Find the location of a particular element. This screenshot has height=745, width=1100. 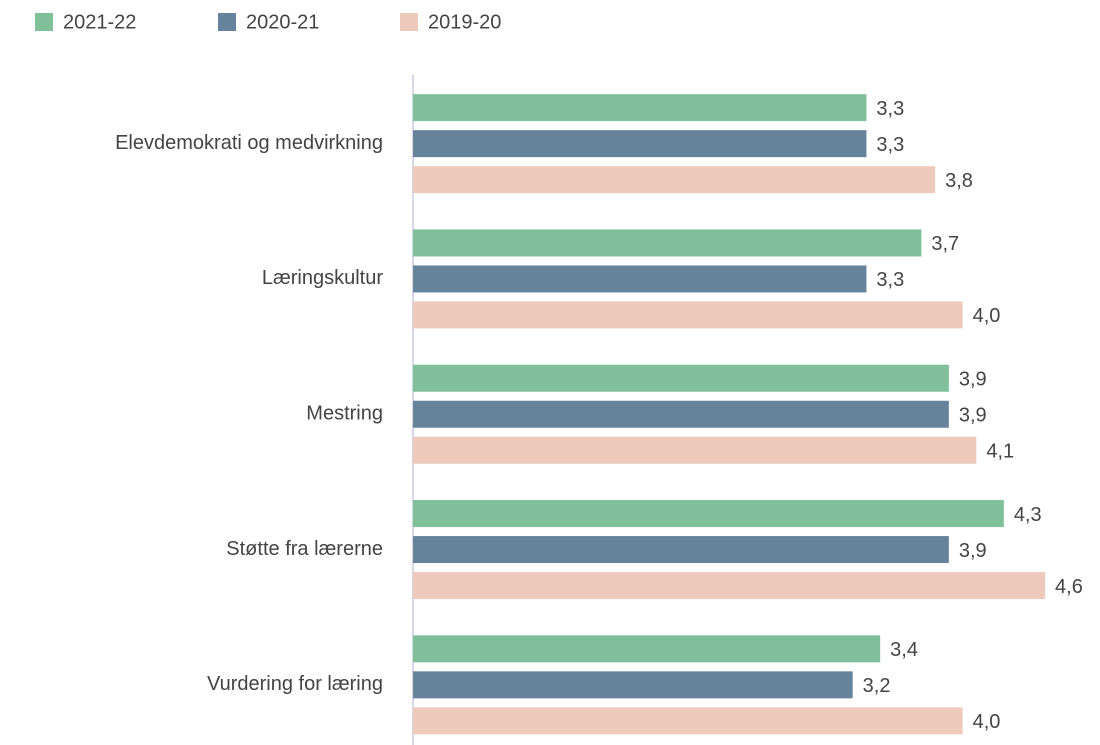

value-label: 4,1 is located at coordinates (1000, 452).